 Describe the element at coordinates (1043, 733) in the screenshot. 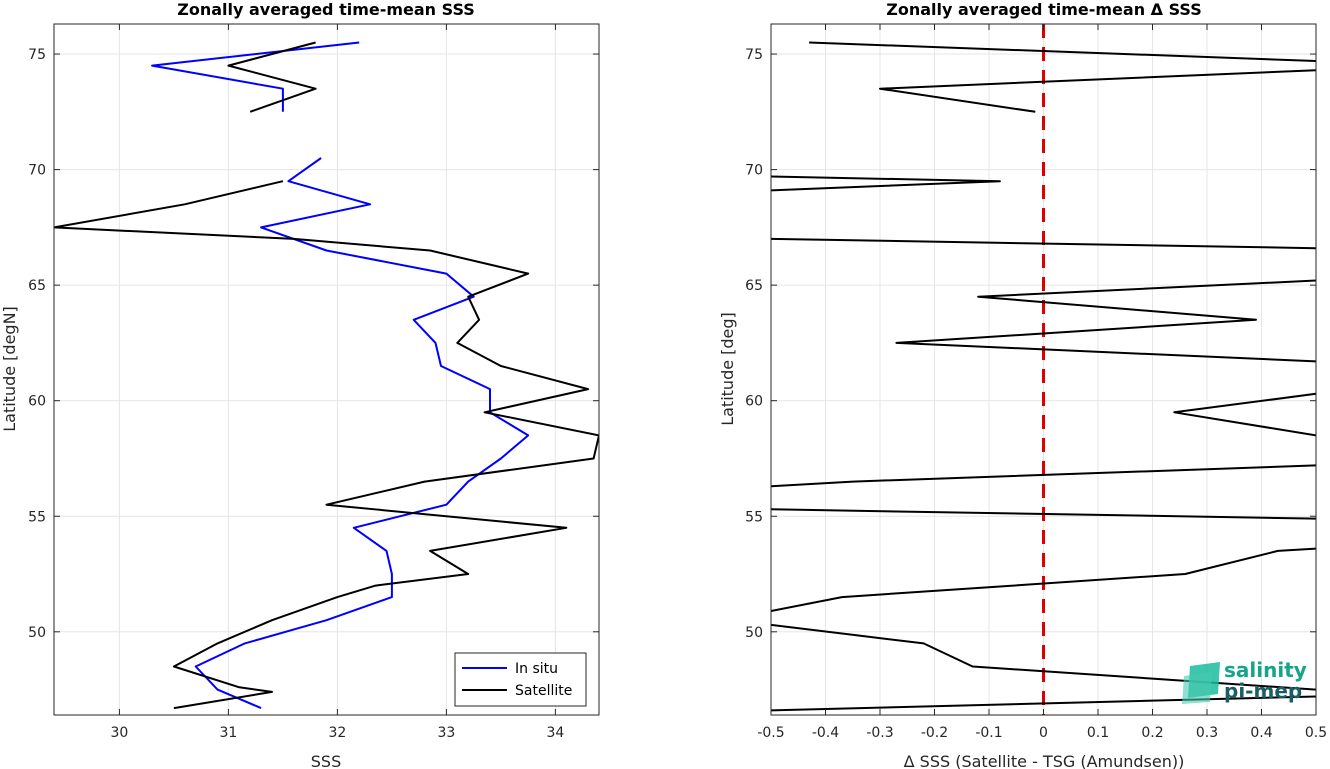

I see `x-tick-label: 0` at that location.